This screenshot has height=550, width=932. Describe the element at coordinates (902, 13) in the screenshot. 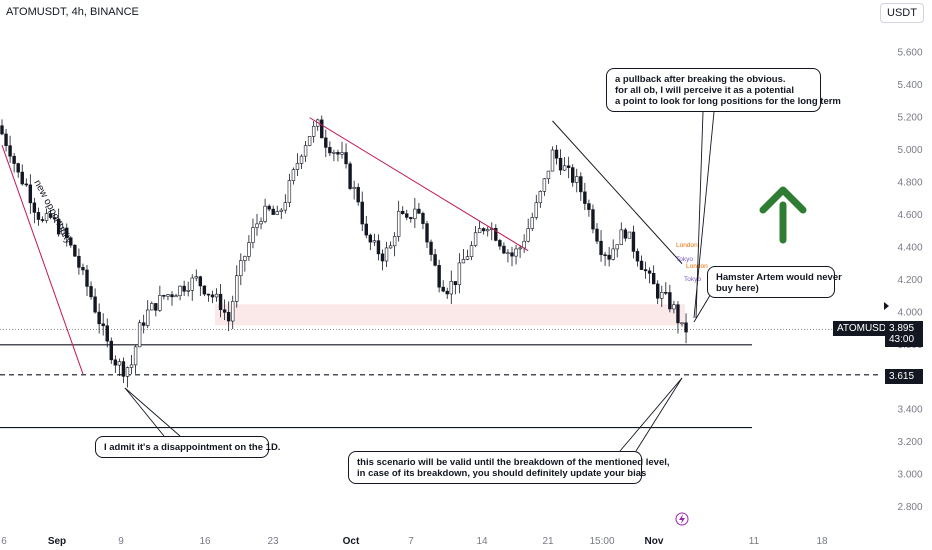

I see `currency-button: USDT` at that location.